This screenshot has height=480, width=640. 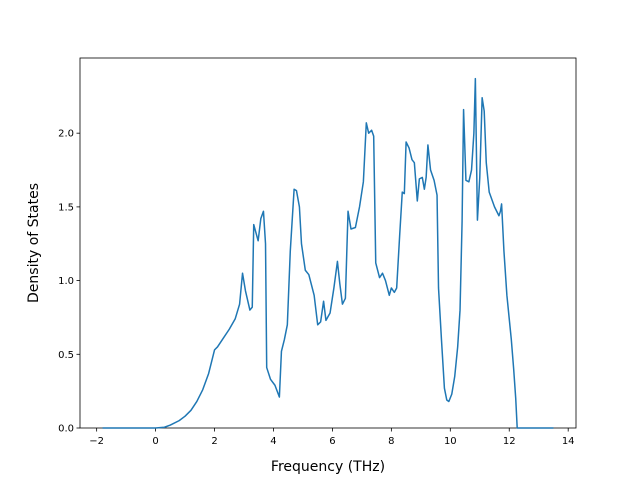 What do you see at coordinates (568, 441) in the screenshot?
I see `x-tick-label: 14` at bounding box center [568, 441].